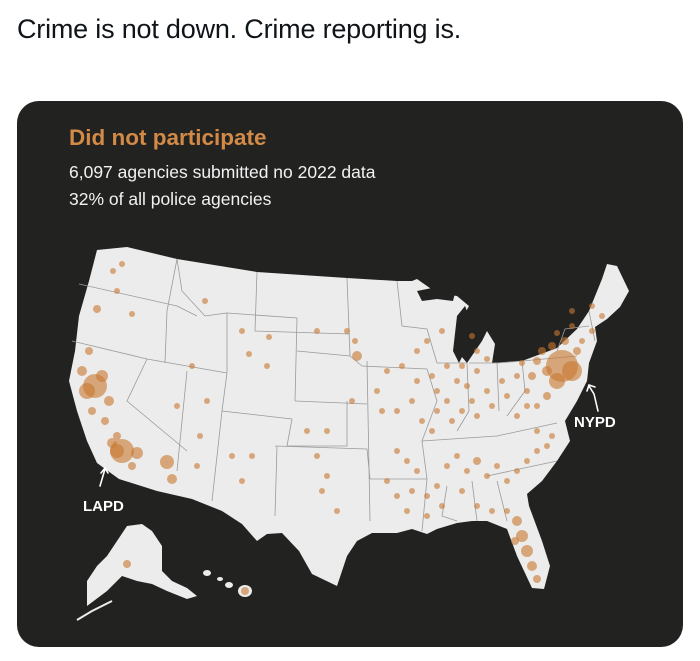 The width and height of the screenshot is (700, 661). Describe the element at coordinates (168, 137) in the screenshot. I see `card-title: Did not participate` at that location.